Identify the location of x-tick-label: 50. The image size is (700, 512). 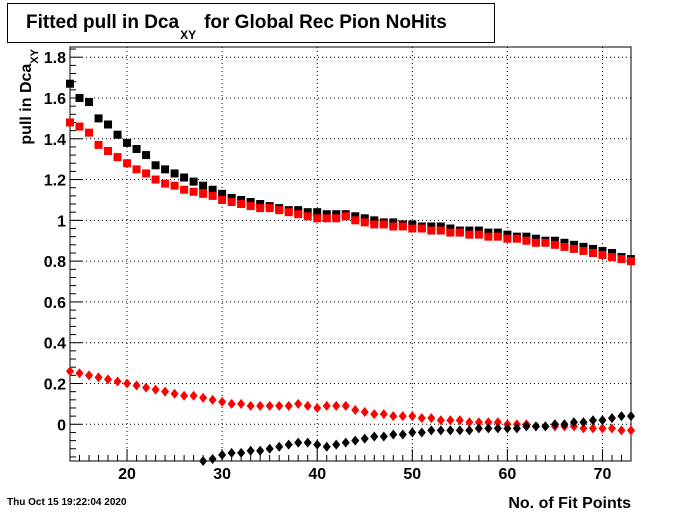
(412, 474).